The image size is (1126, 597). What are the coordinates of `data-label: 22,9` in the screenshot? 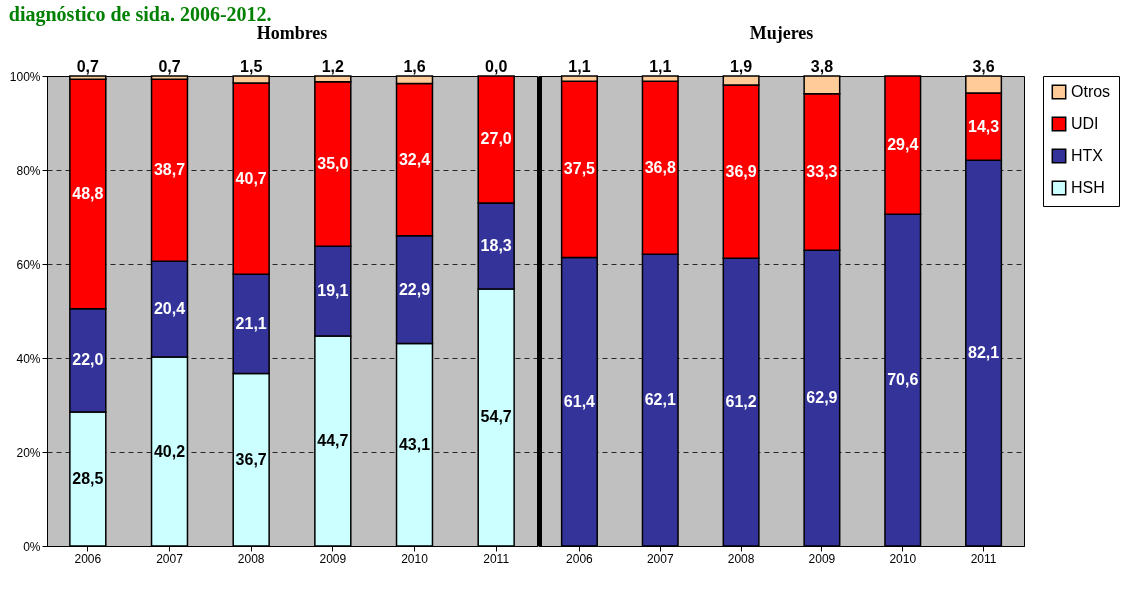 It's located at (414, 289).